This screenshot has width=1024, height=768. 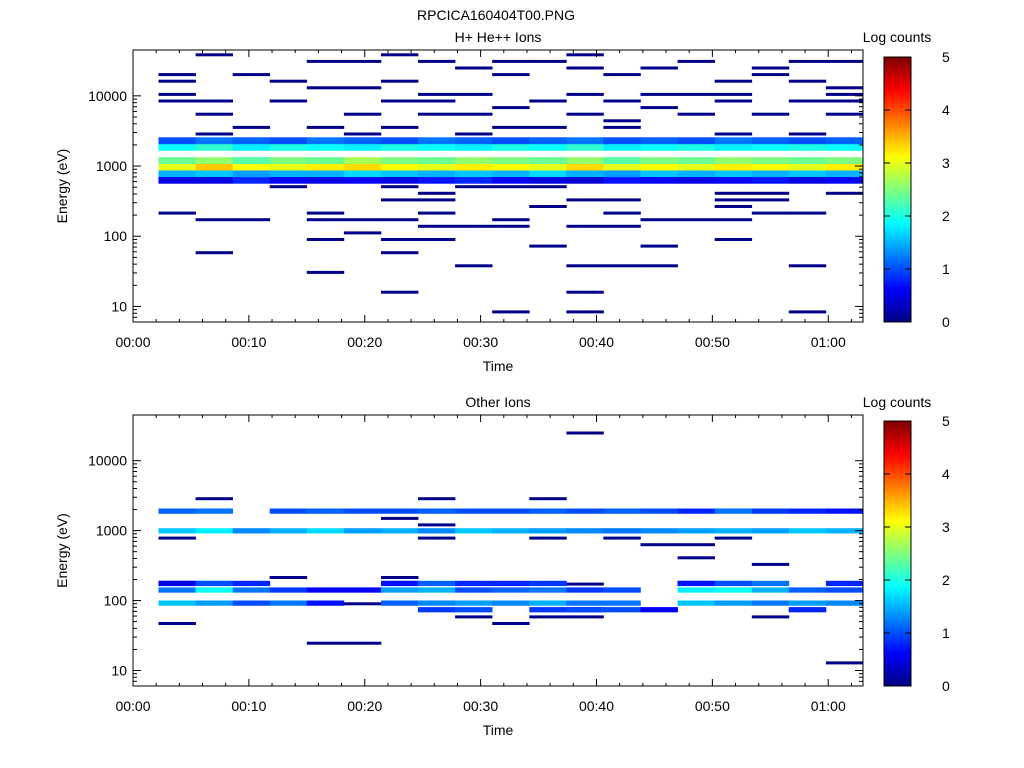 I want to click on y-tick-label: 10, so click(x=119, y=670).